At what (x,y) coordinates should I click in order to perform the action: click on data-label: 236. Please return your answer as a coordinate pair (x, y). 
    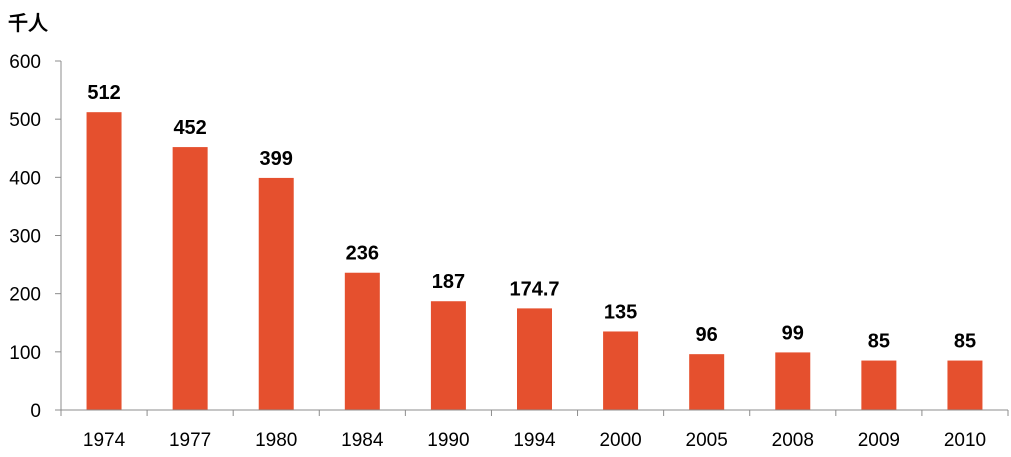
    Looking at the image, I should click on (362, 254).